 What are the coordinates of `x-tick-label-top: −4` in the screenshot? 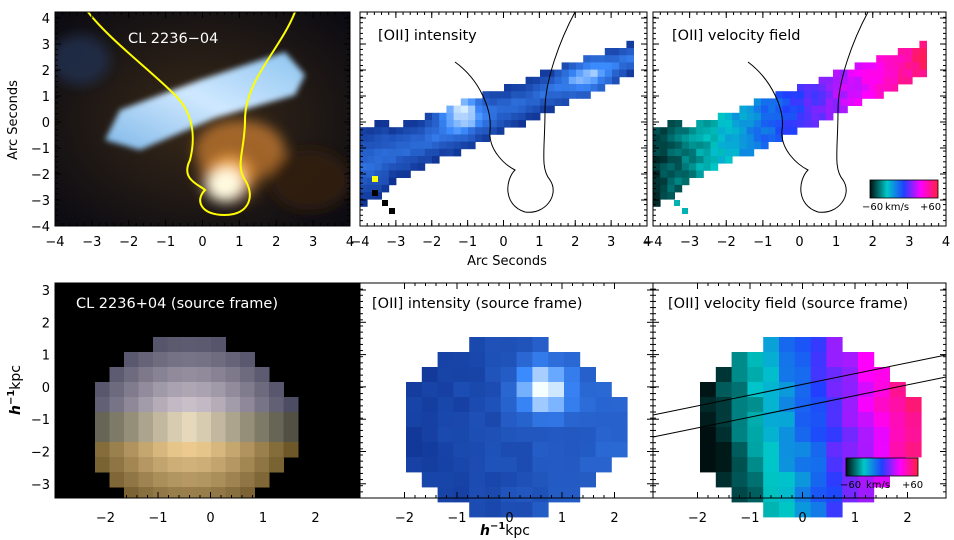 It's located at (359, 242).